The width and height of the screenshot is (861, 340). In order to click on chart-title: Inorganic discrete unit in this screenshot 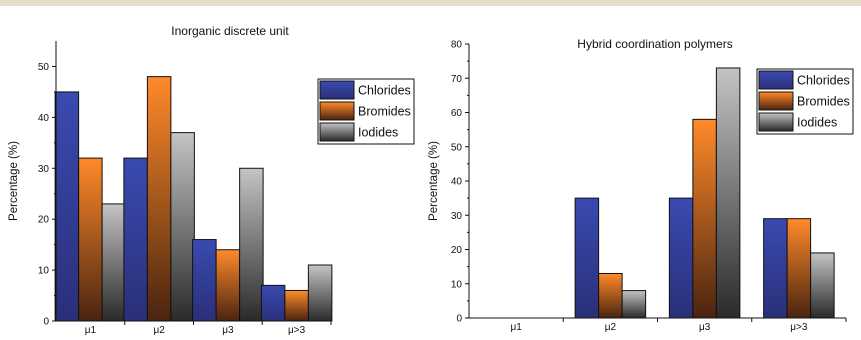, I will do `click(230, 31)`.